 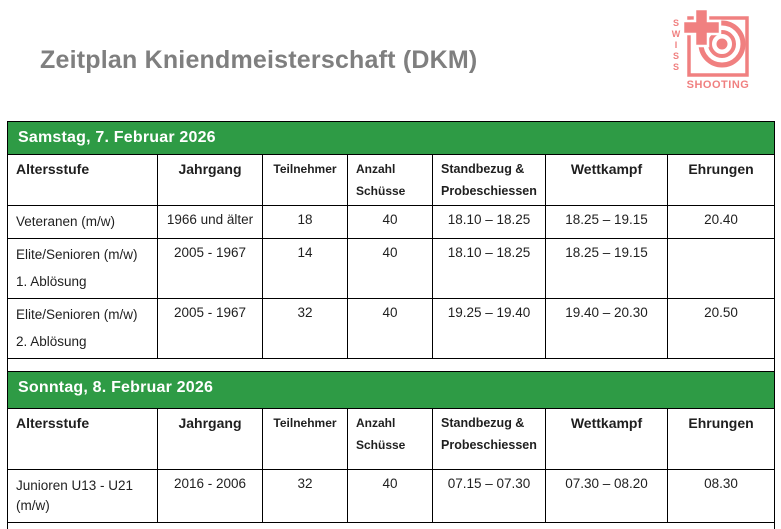 I want to click on cell-altersstufe: Elite/Senioren (m/w) 2. Ablösung, so click(x=82, y=328).